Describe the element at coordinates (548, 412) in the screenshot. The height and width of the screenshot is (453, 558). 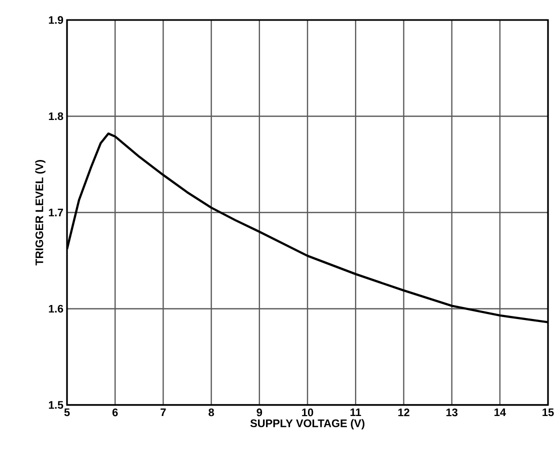
I see `x-tick-label: 15` at that location.